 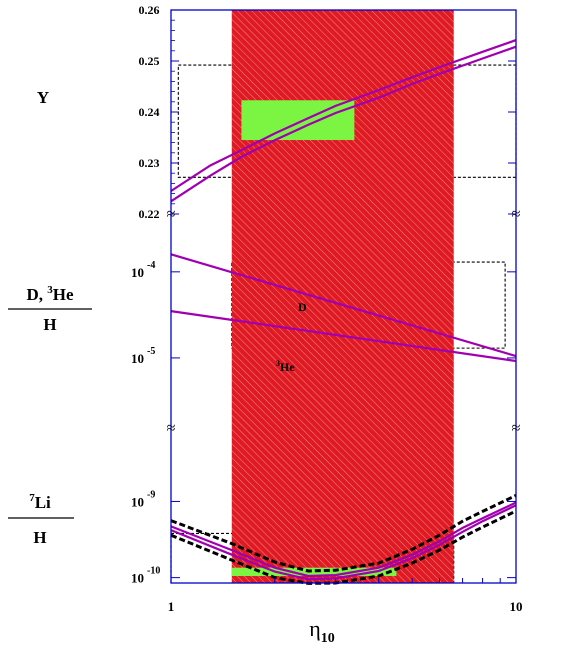 I want to click on svg-text: η10, so click(x=322, y=631).